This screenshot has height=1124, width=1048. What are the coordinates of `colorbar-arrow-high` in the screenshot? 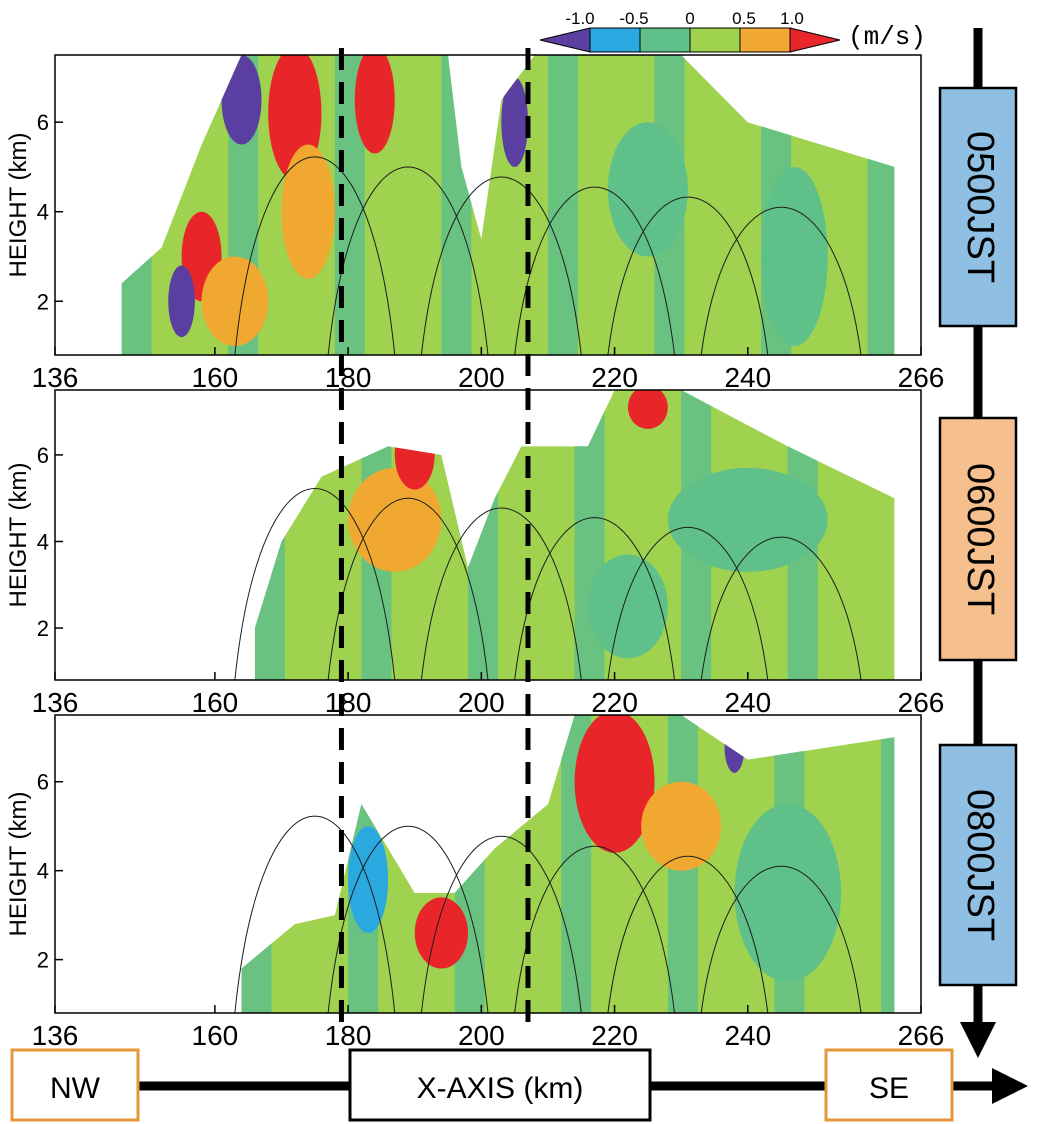 It's located at (815, 40).